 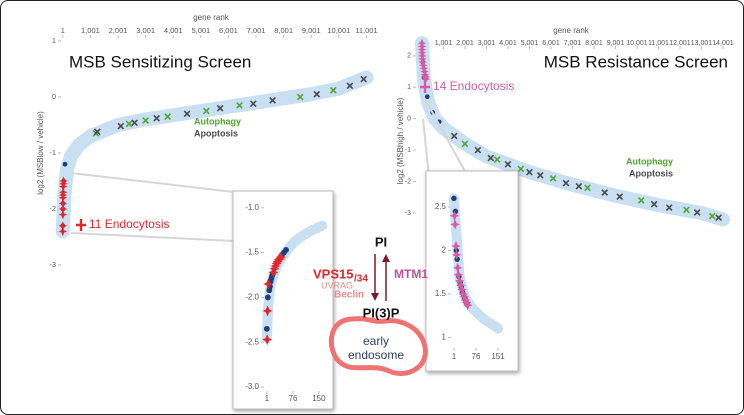 I want to click on legend-label: Apoptosis, so click(x=216, y=133).